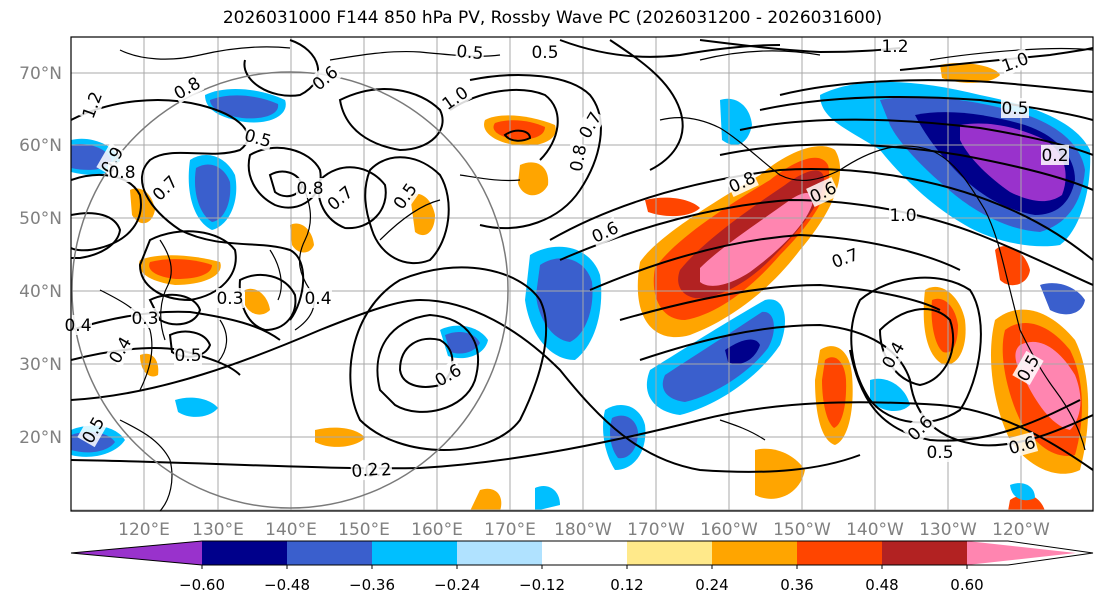  Describe the element at coordinates (40, 365) in the screenshot. I see `lat-label: 30°N` at that location.